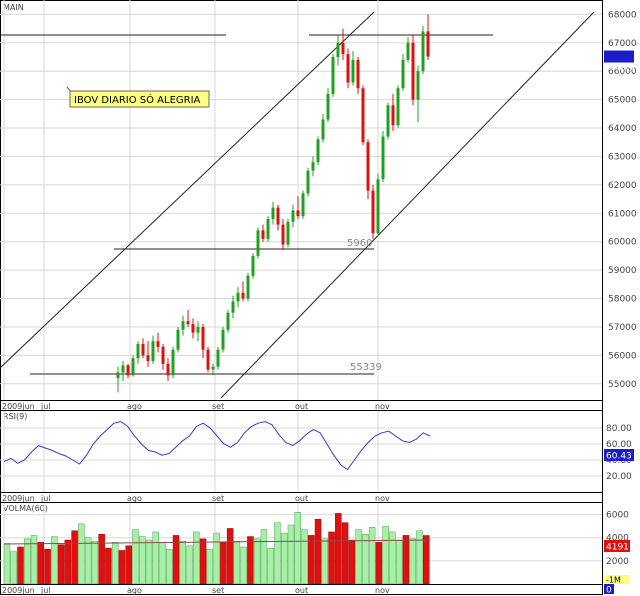  What do you see at coordinates (359, 243) in the screenshot?
I see `level-label-upper: 5960` at bounding box center [359, 243].